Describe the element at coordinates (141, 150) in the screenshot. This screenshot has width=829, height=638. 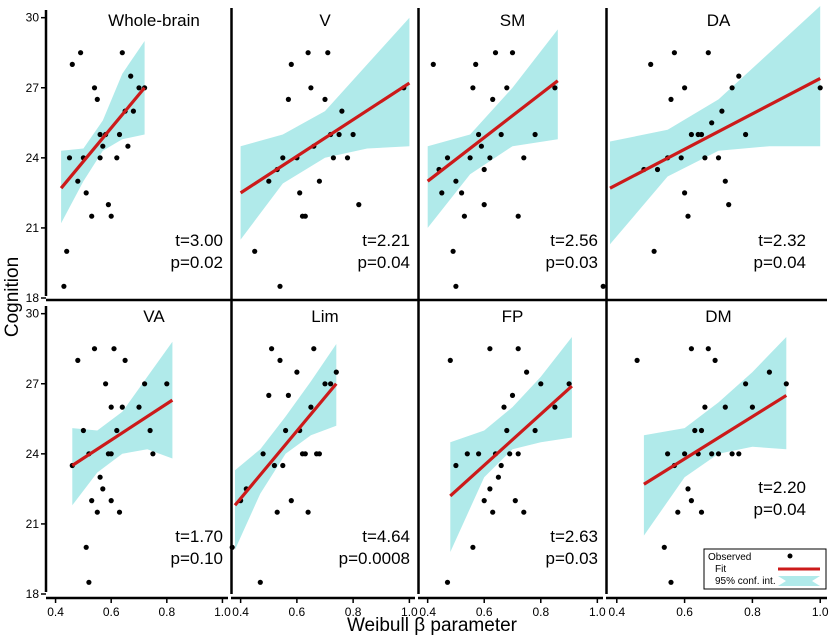
I see `panel-whole-brain: Whole-brain t=3.00 p=0.02` at that location.